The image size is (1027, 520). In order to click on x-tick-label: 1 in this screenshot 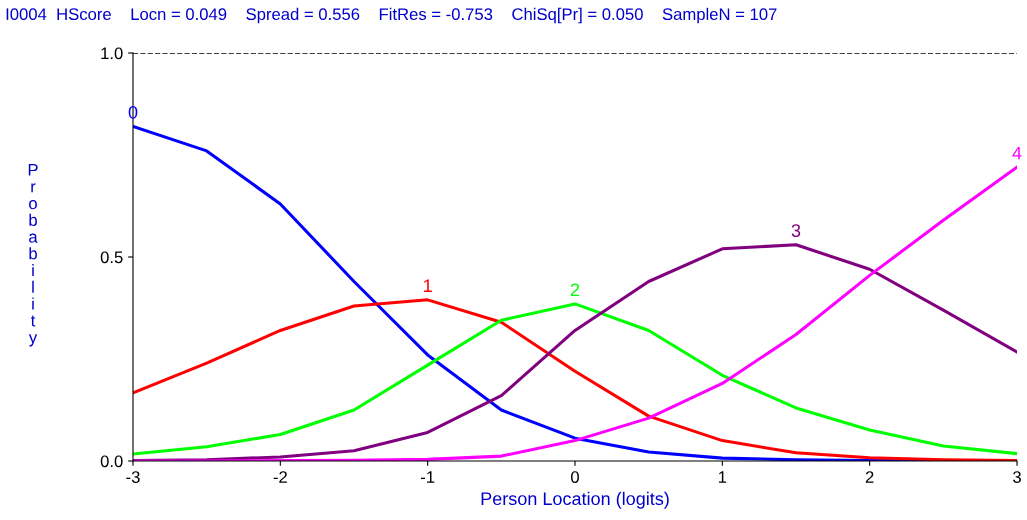, I will do `click(722, 477)`.